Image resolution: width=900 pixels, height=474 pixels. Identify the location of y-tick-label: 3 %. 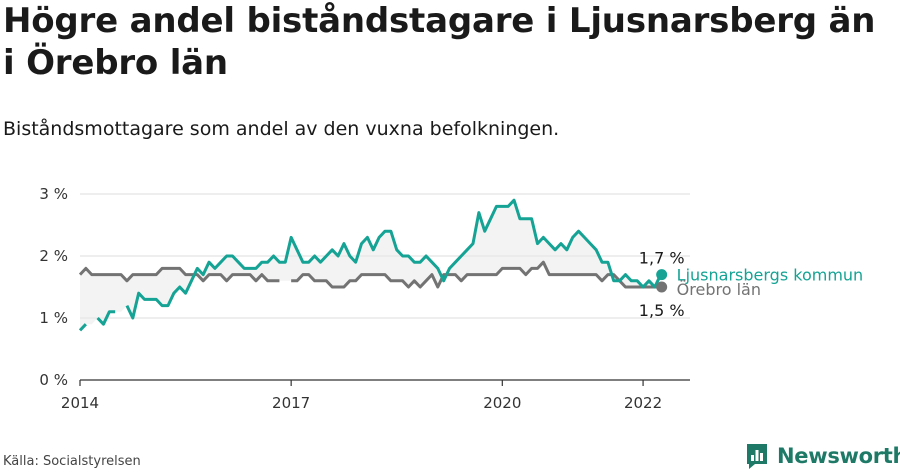
(53, 194).